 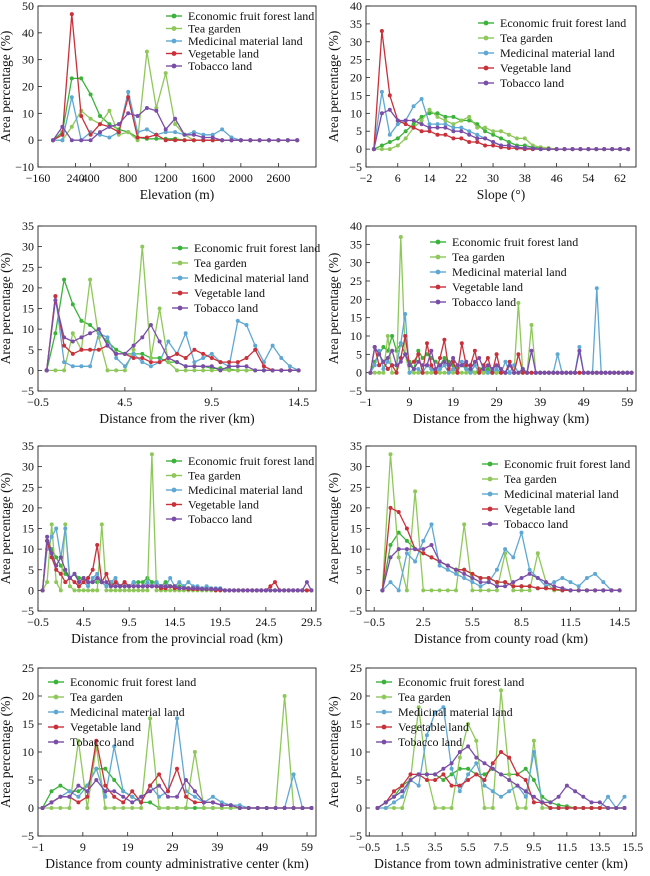 What do you see at coordinates (83, 622) in the screenshot?
I see `x-tick-label: 4.5` at bounding box center [83, 622].